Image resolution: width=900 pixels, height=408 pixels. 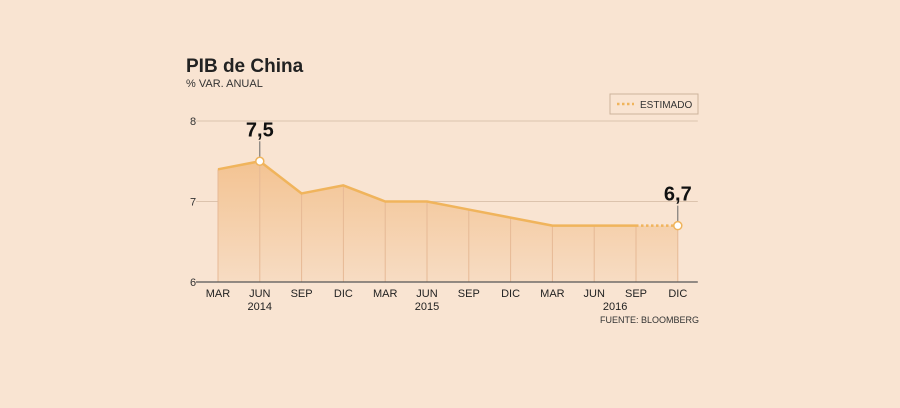 What do you see at coordinates (245, 66) in the screenshot?
I see `chart-title: PIB de China` at bounding box center [245, 66].